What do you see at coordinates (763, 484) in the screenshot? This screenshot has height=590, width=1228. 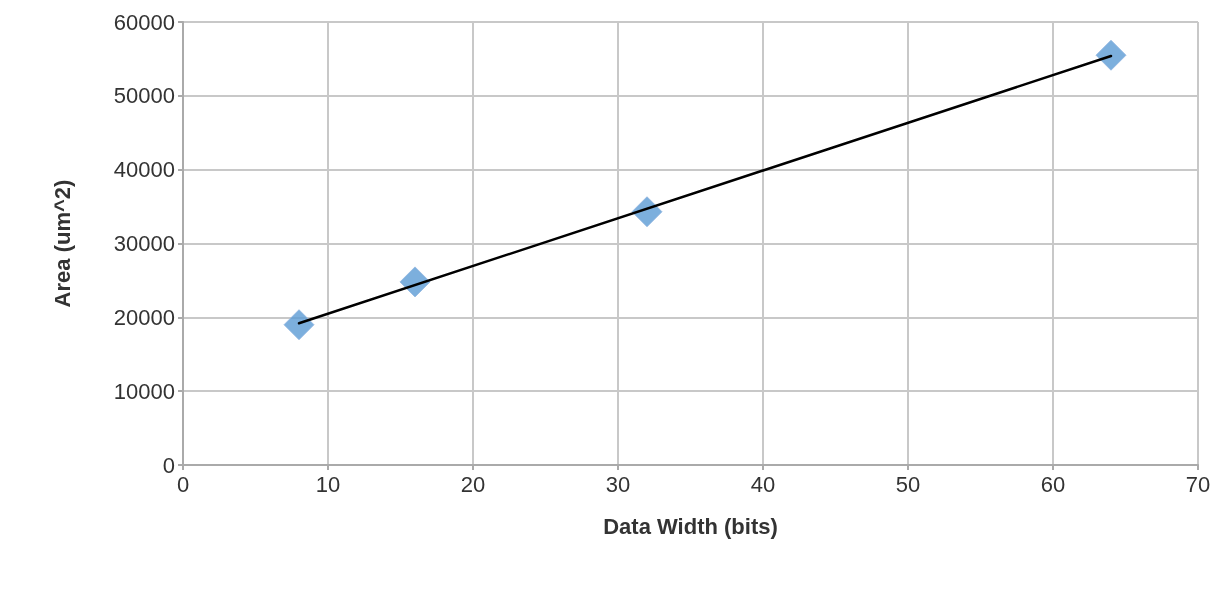 I see `x-tick-label: 40` at bounding box center [763, 484].